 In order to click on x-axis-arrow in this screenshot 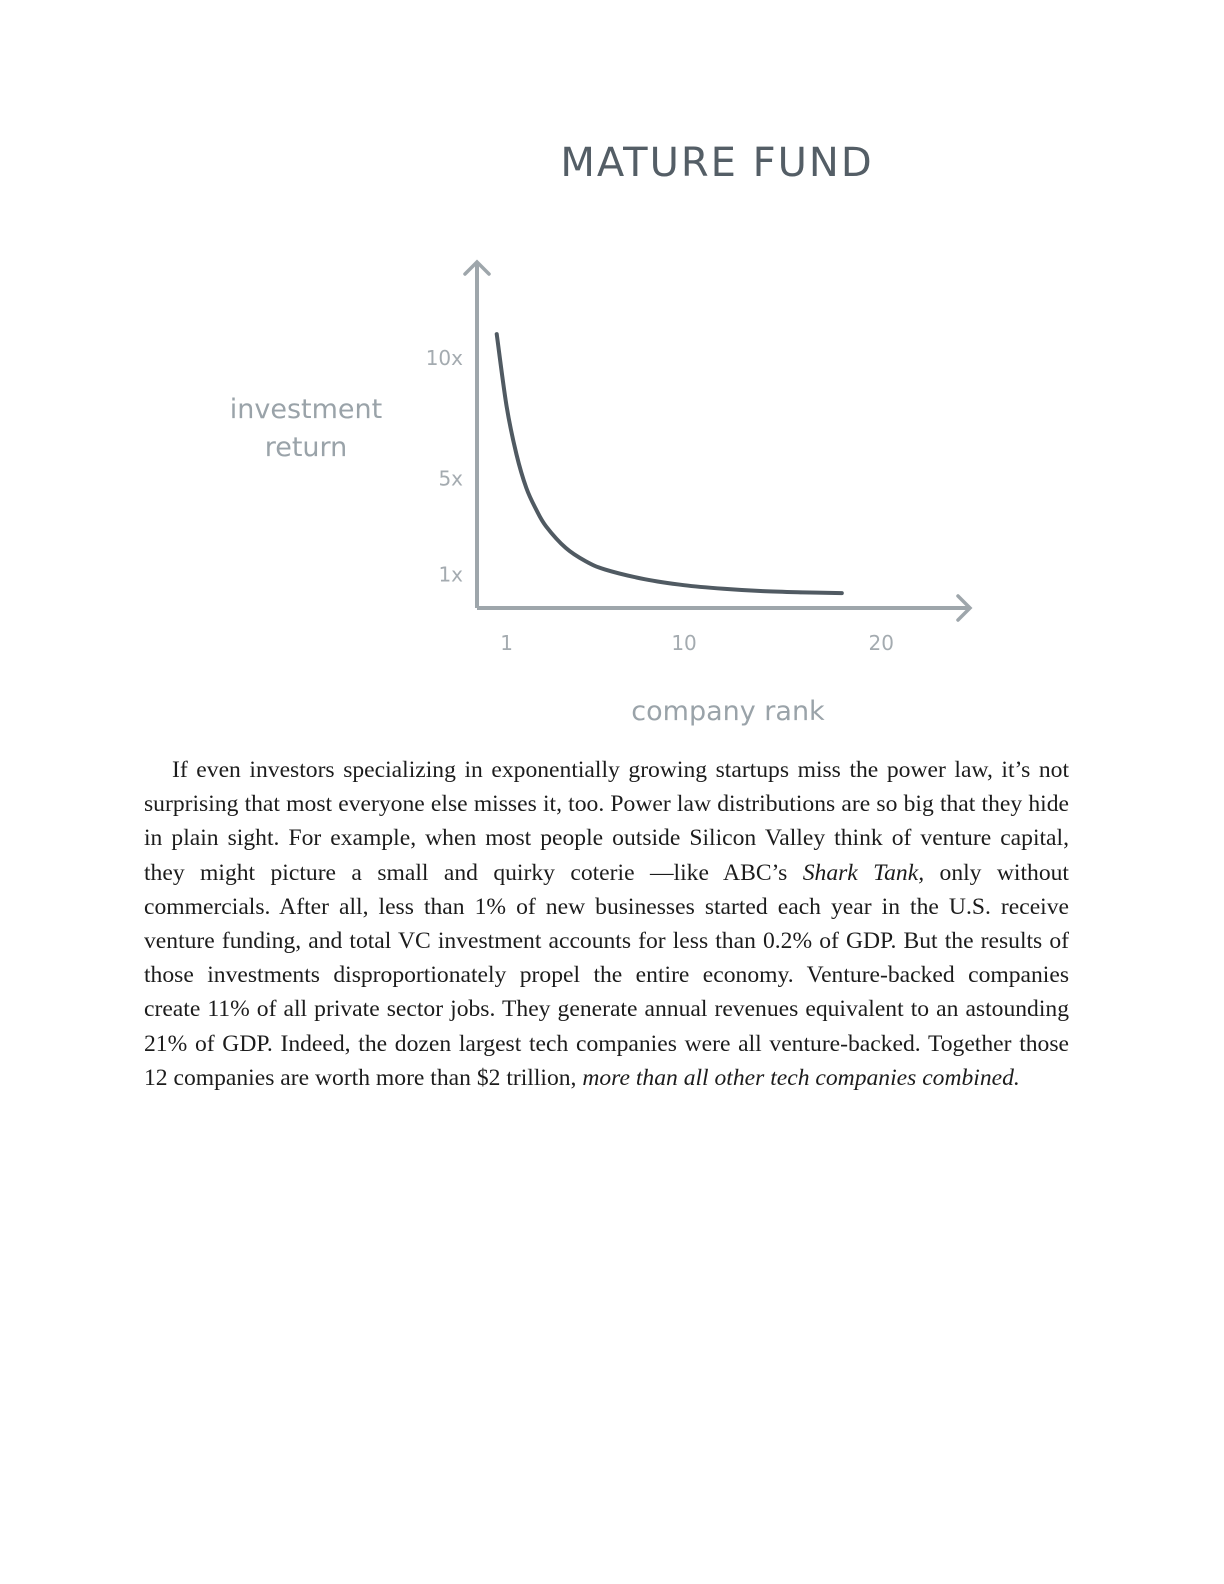, I will do `click(964, 608)`.